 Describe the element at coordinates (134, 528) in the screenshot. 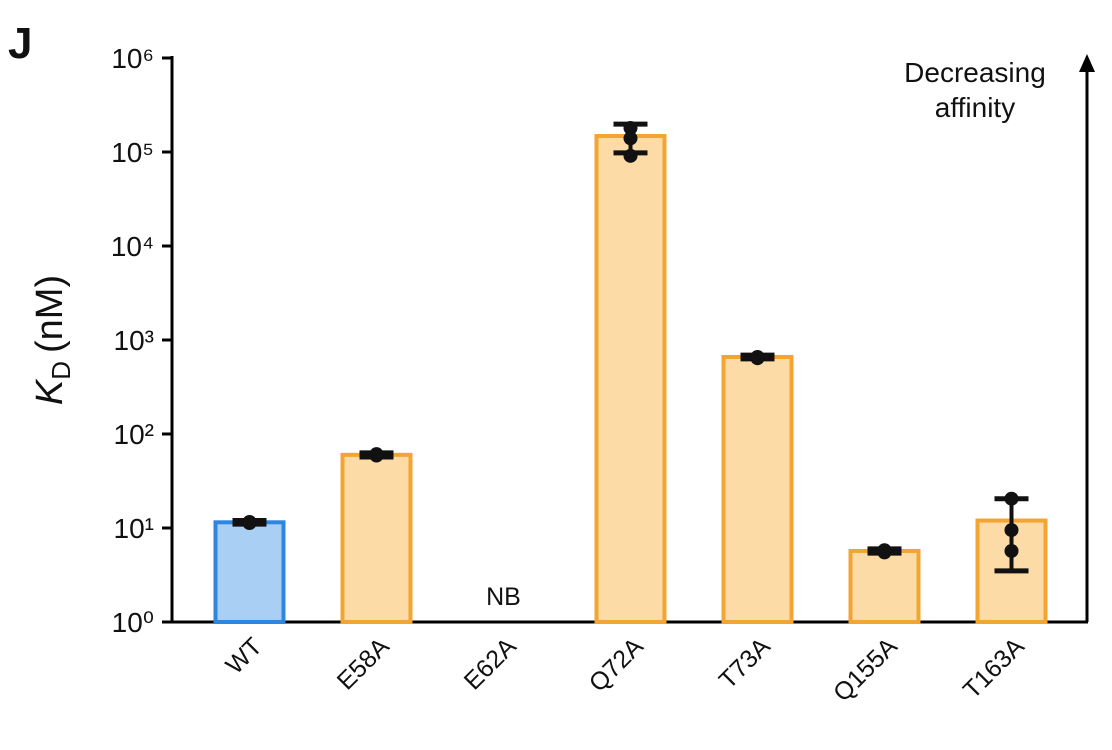

I see `y-tick-label: 10¹` at that location.